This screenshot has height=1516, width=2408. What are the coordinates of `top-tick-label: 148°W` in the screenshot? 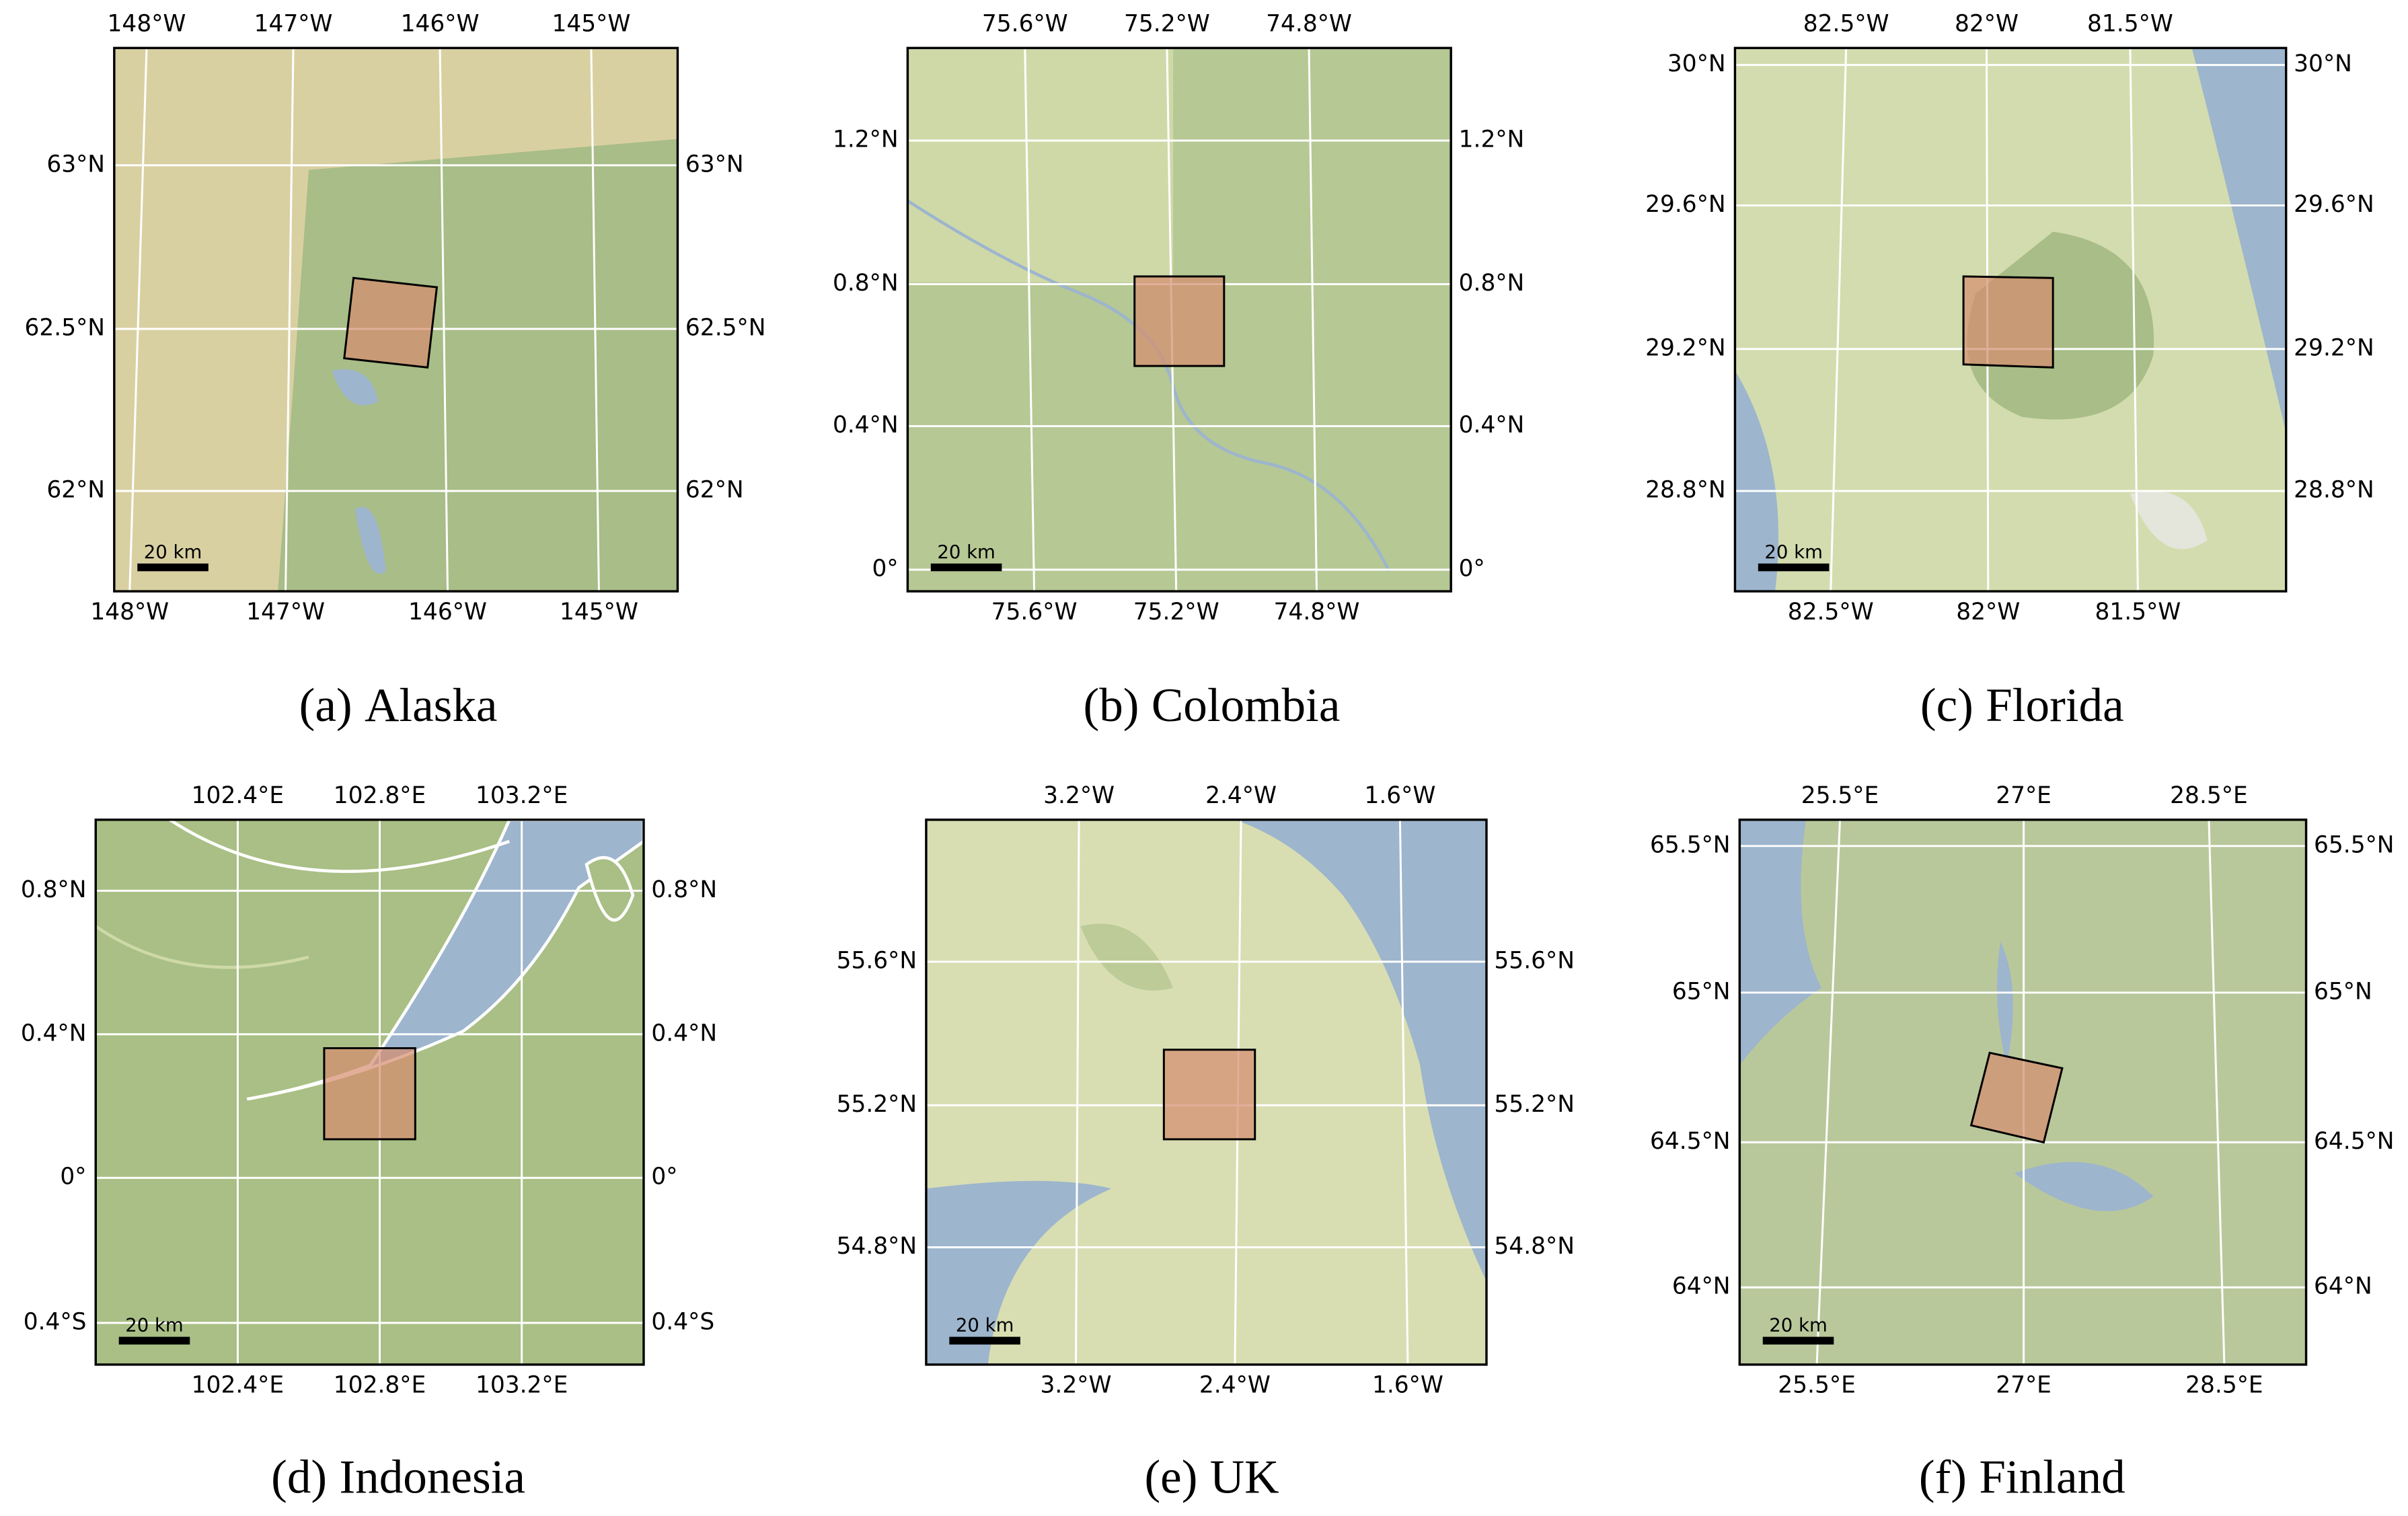 It's located at (147, 23).